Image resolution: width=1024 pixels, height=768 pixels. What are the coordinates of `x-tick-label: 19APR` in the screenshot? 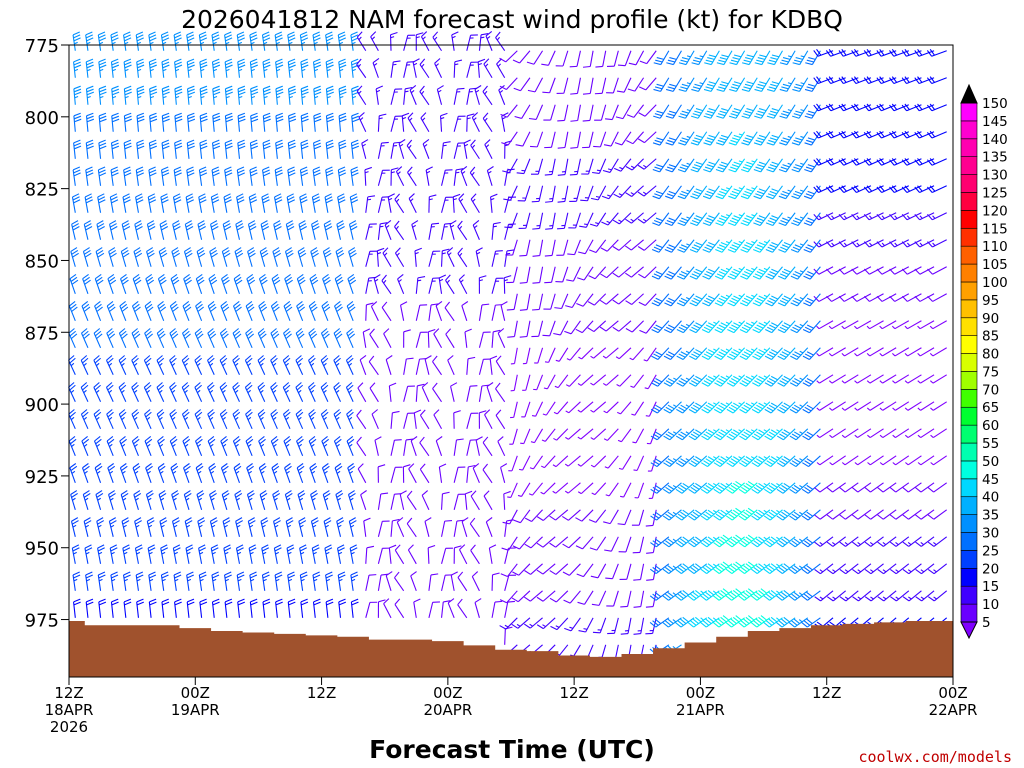 It's located at (195, 710).